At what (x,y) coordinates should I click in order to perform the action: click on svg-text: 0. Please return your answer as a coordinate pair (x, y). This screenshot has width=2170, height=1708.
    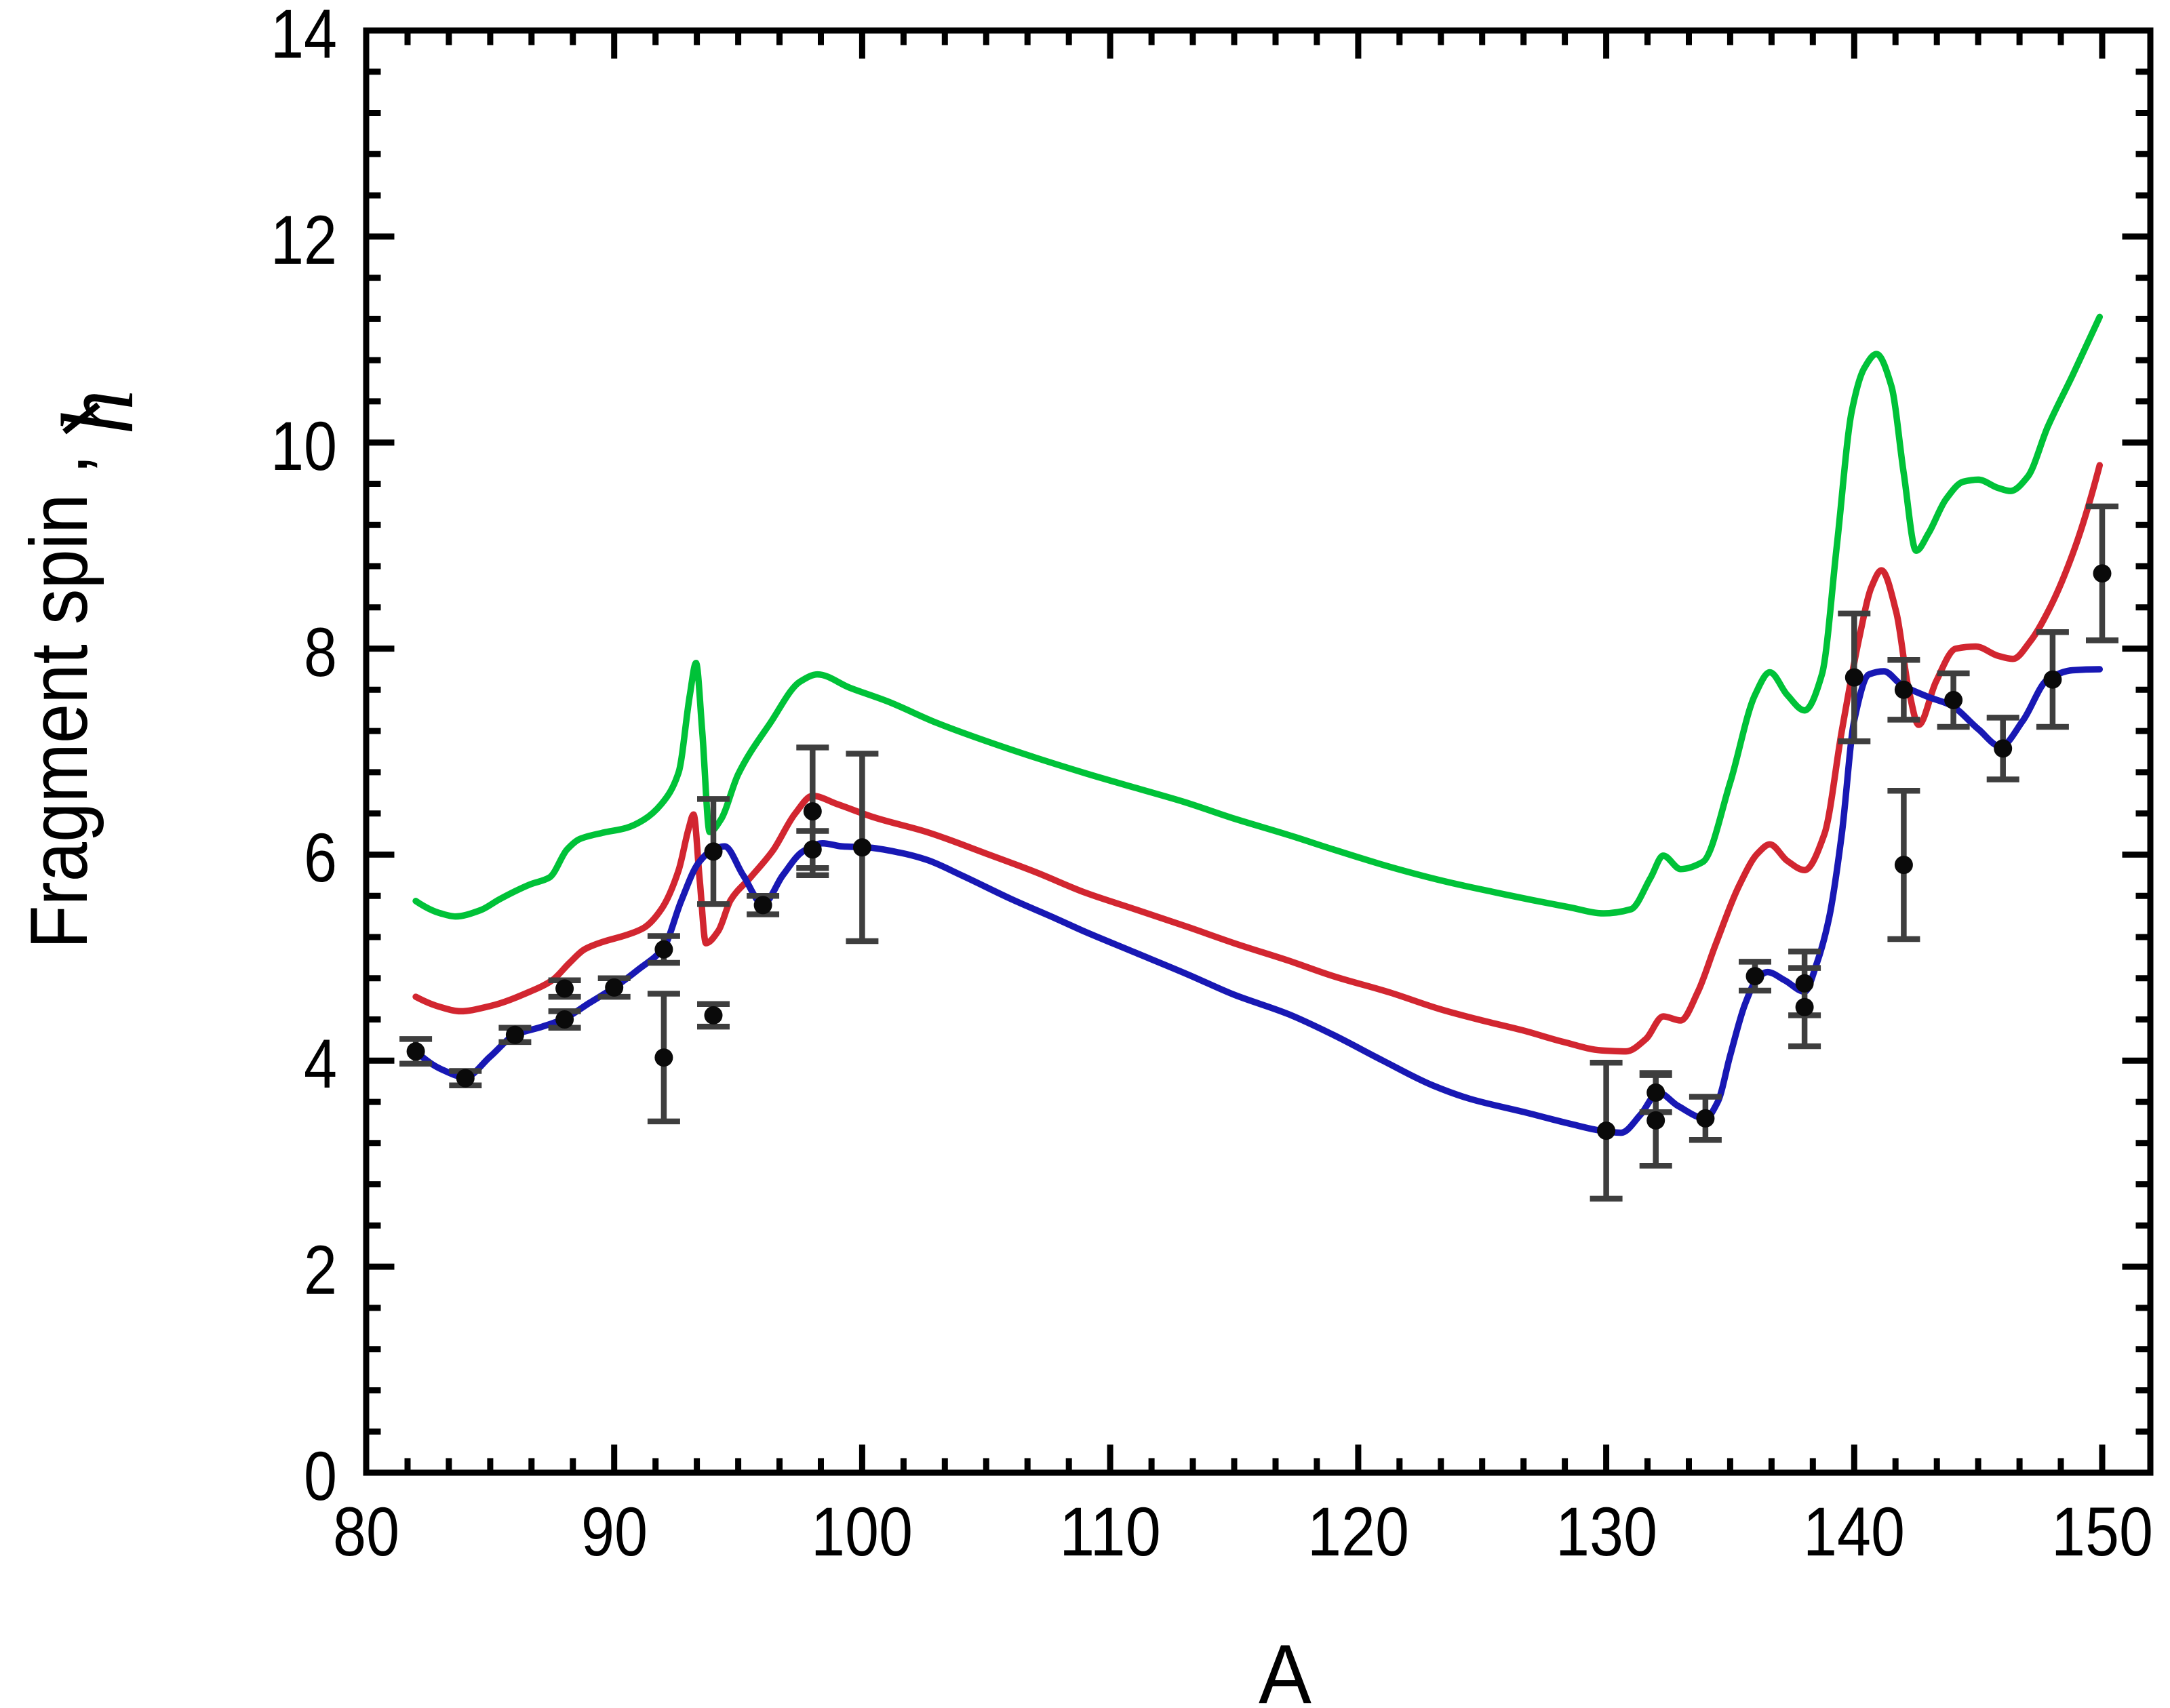
    Looking at the image, I should click on (320, 1476).